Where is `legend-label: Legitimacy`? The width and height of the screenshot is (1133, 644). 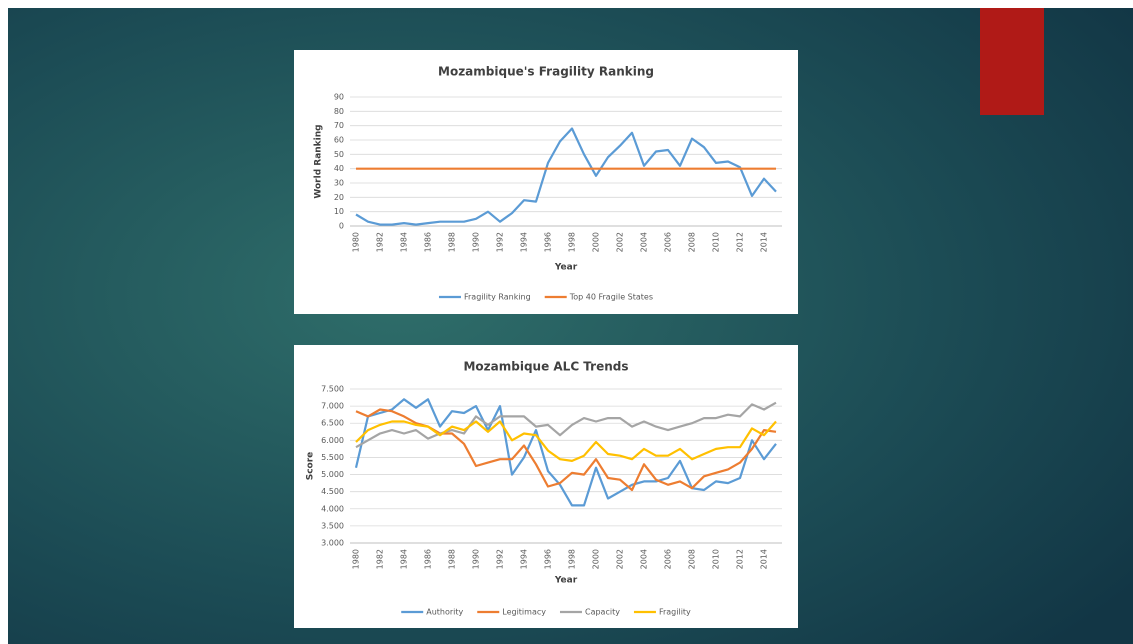
legend-label: Legitimacy is located at coordinates (524, 612).